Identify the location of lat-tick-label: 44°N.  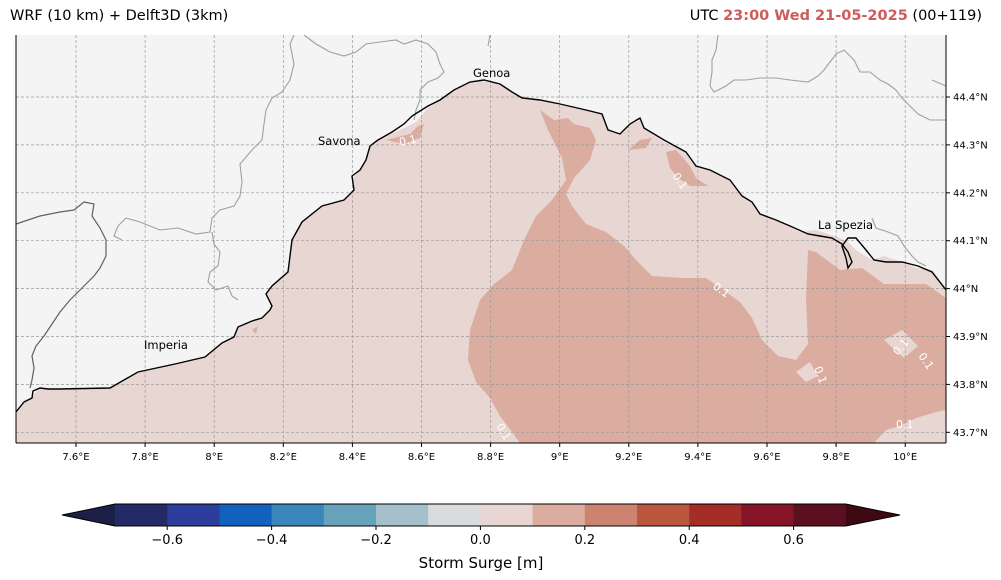
(965, 289).